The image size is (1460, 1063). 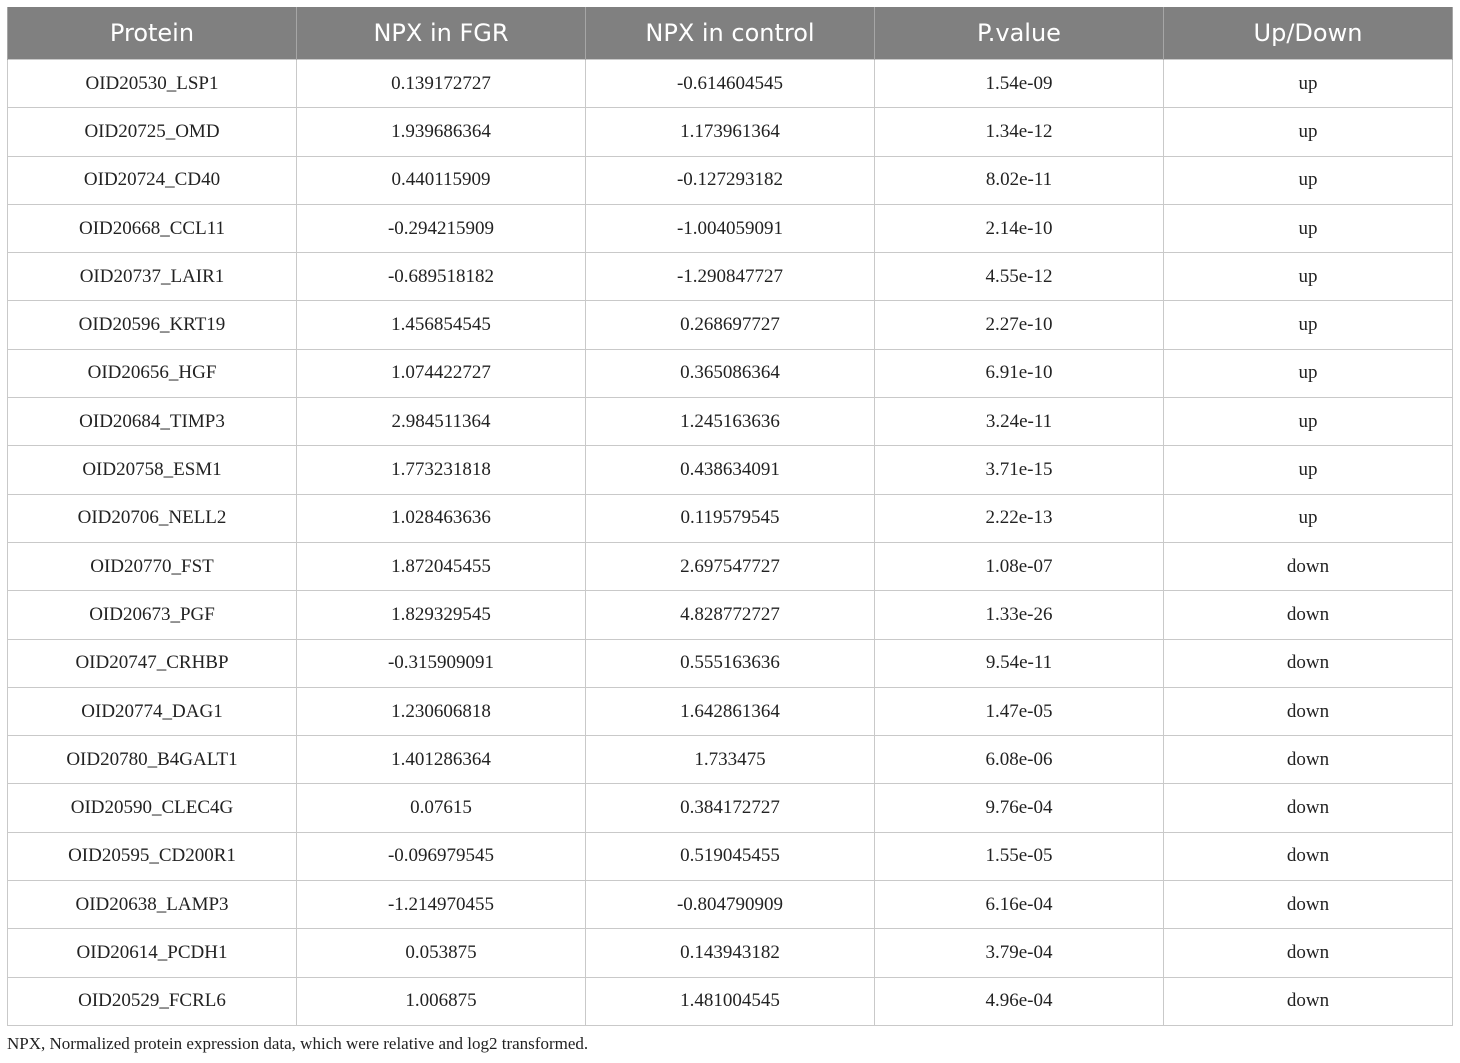 What do you see at coordinates (152, 663) in the screenshot?
I see `cell-protein: OID20747_CRHBP` at bounding box center [152, 663].